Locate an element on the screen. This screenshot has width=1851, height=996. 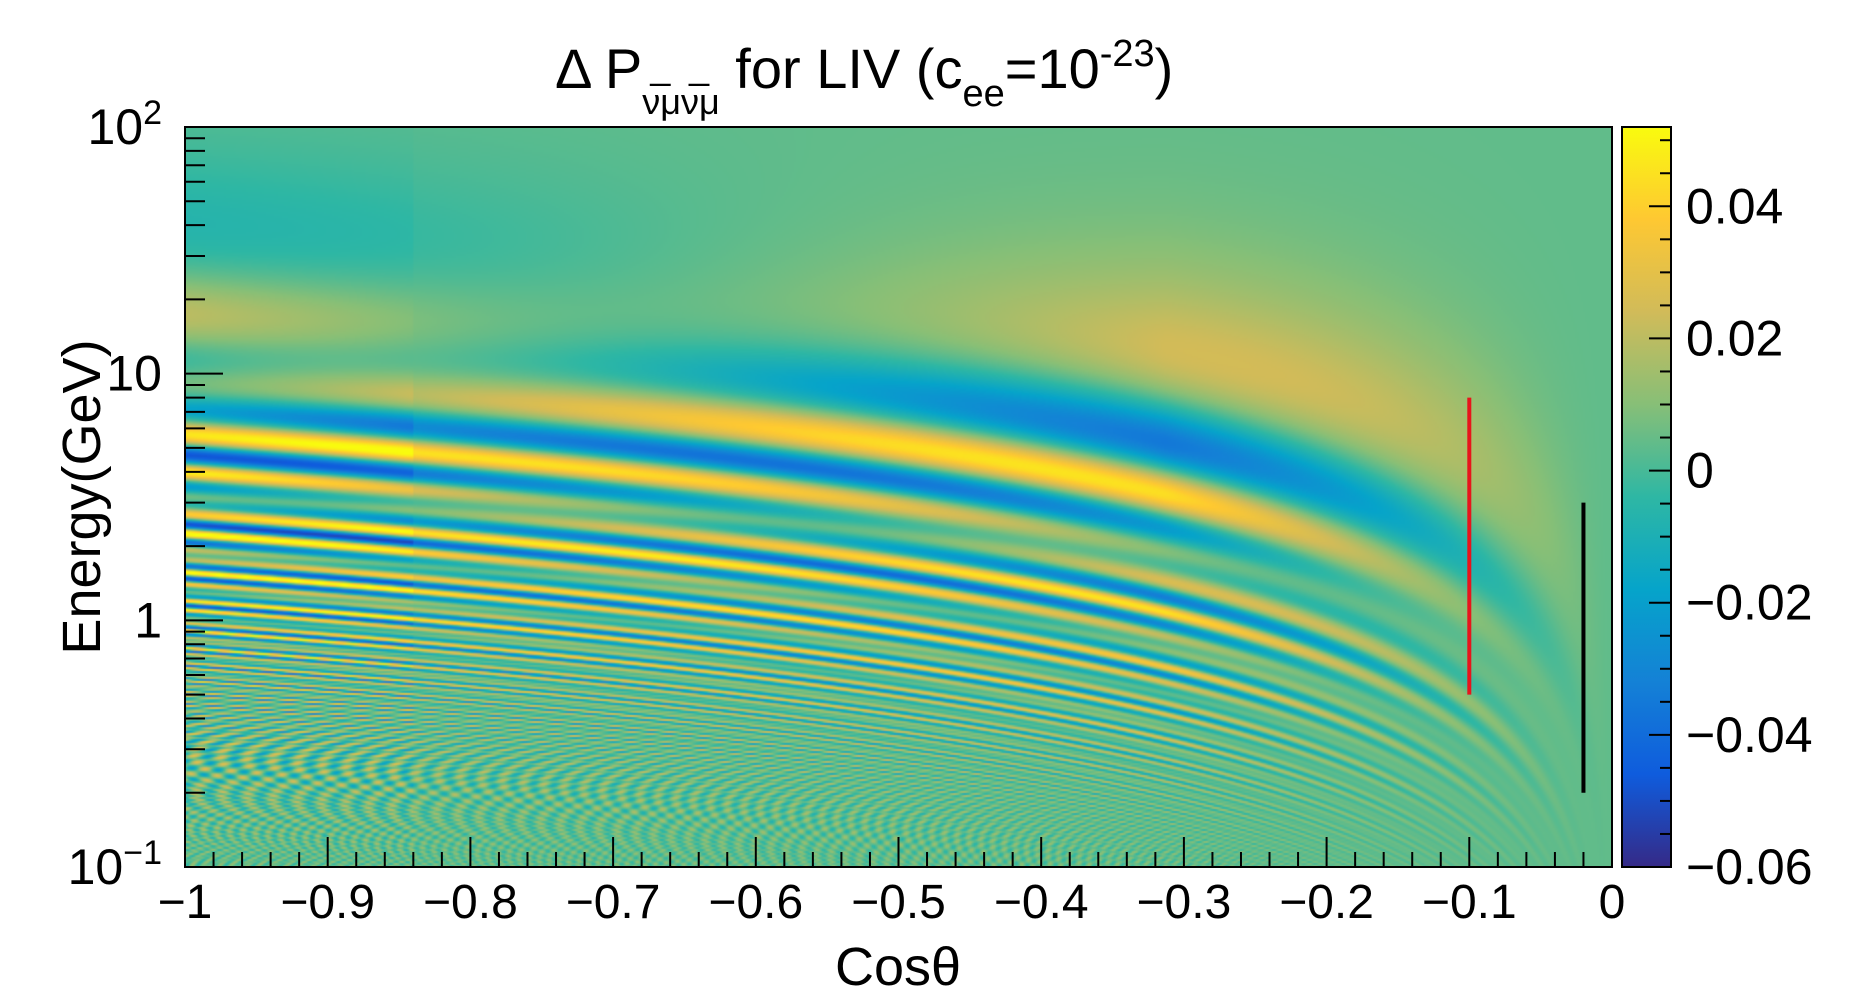
colorbar-tick-label: −0.04 is located at coordinates (1749, 735).